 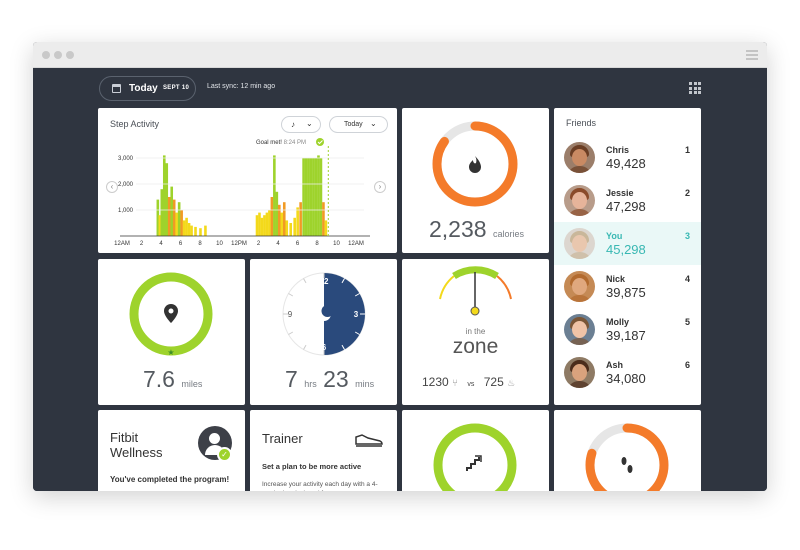 I want to click on range-dropdown: Today ⌄, so click(x=358, y=124).